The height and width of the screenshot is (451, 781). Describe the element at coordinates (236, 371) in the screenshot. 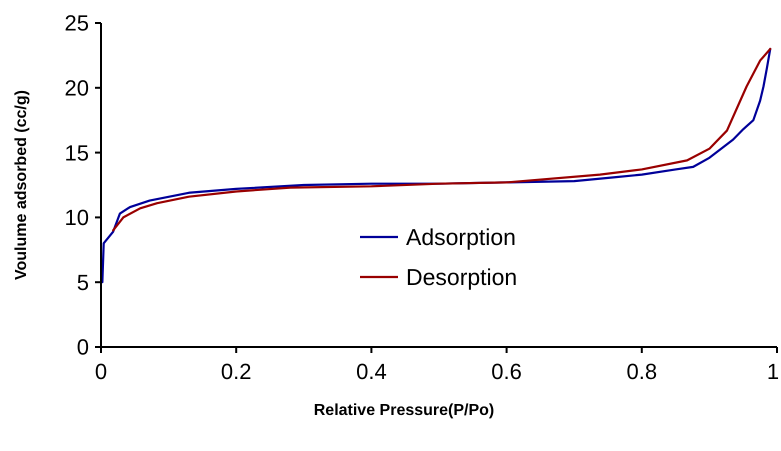

I see `x-tick-label: 0.2` at that location.